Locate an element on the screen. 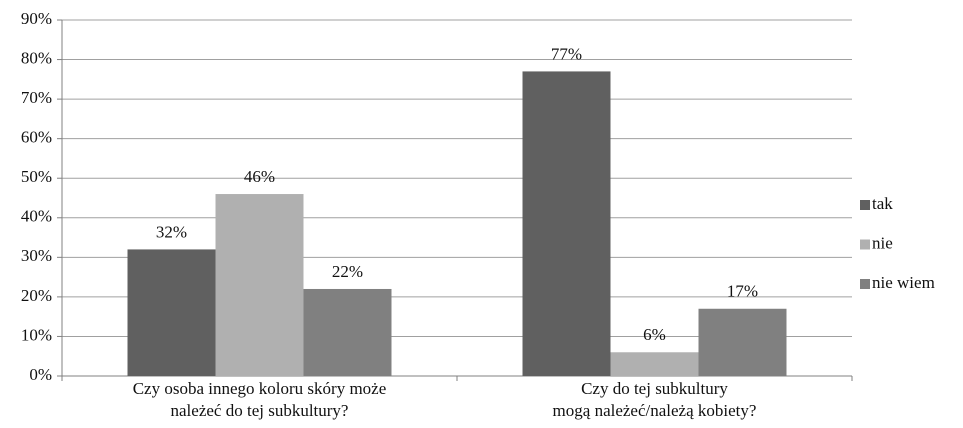 Image resolution: width=963 pixels, height=428 pixels. y-tick-label: 90% is located at coordinates (36, 18).